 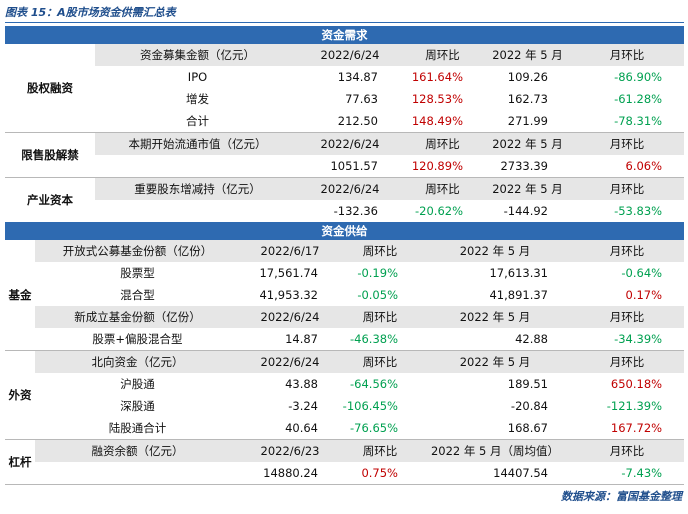 What do you see at coordinates (527, 99) in the screenshot?
I see `value-cell: 162.73` at bounding box center [527, 99].